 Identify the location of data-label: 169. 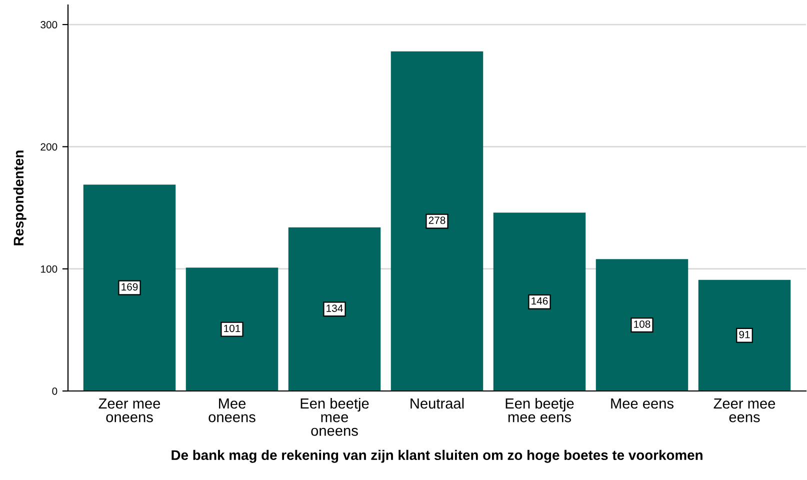
(130, 287).